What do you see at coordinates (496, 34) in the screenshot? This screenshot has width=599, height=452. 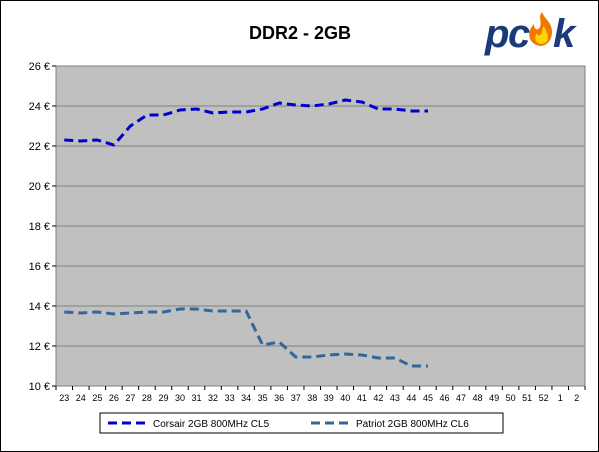 I see `svg-text: p` at bounding box center [496, 34].